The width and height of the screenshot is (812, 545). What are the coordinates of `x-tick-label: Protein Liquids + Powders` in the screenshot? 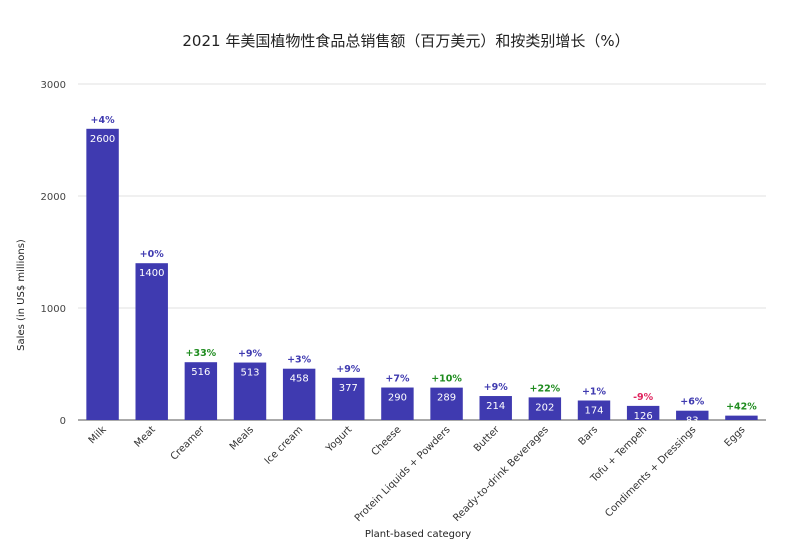 It's located at (403, 474).